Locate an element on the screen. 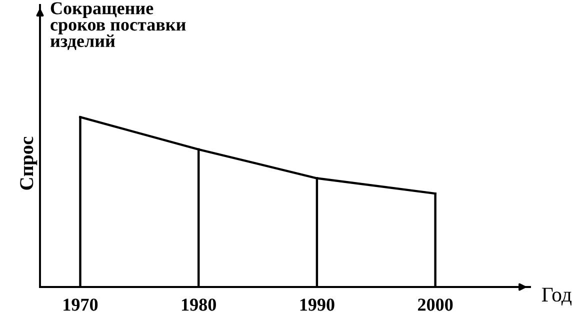  y-axis-title: Спрос is located at coordinates (29, 163).